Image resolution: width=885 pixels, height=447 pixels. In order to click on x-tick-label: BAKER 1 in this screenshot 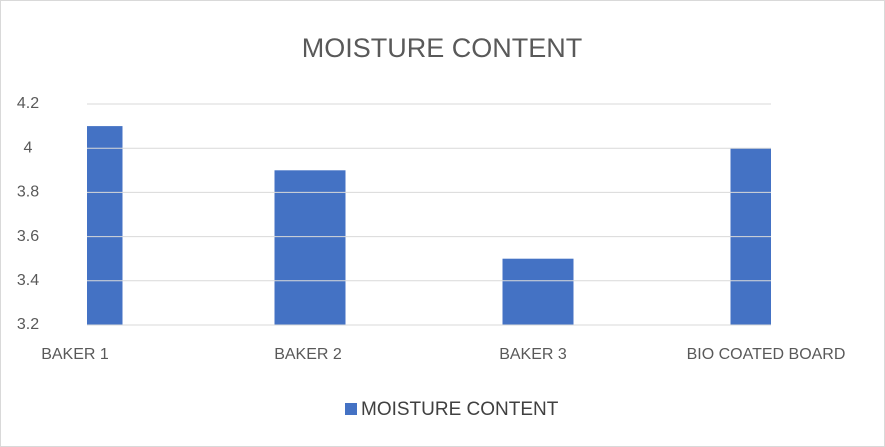, I will do `click(75, 354)`.